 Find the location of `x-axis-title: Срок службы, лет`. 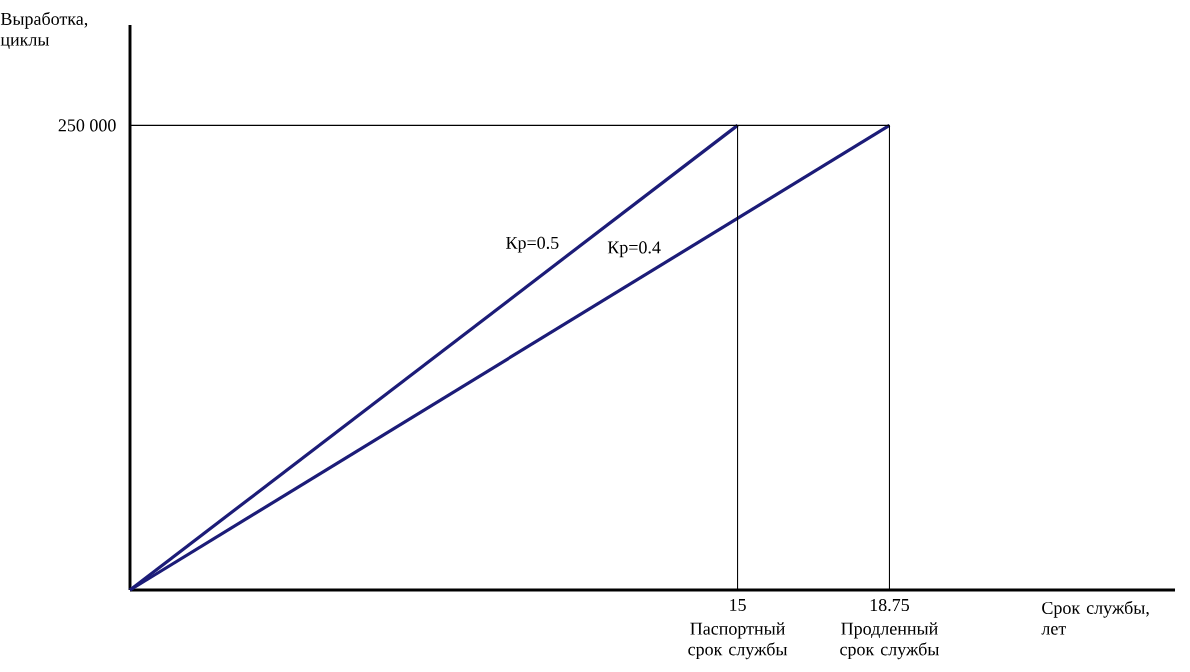

x-axis-title: Срок службы, лет is located at coordinates (1095, 617).